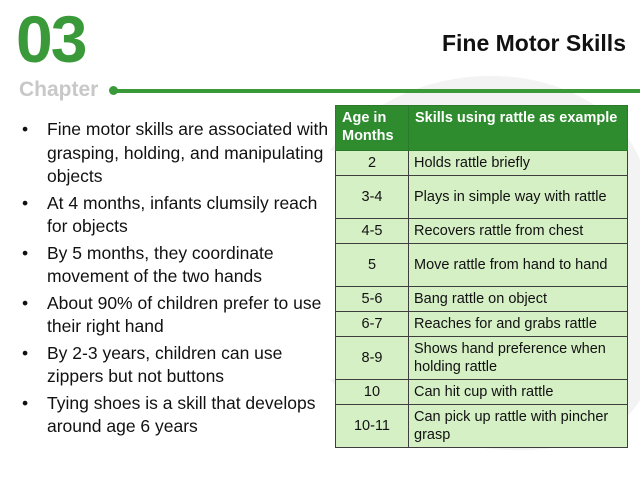  Describe the element at coordinates (372, 426) in the screenshot. I see `age-cell: 10-11` at that location.